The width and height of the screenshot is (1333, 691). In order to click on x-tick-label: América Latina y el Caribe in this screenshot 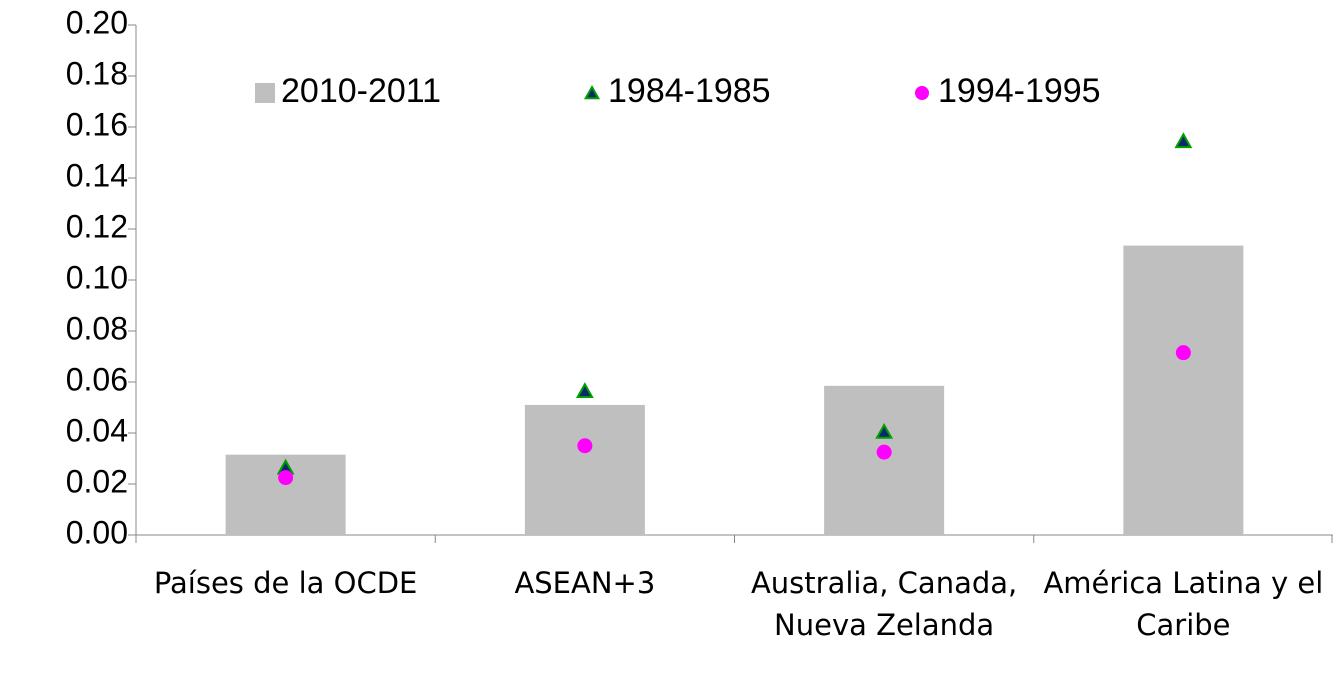, I will do `click(1183, 604)`.